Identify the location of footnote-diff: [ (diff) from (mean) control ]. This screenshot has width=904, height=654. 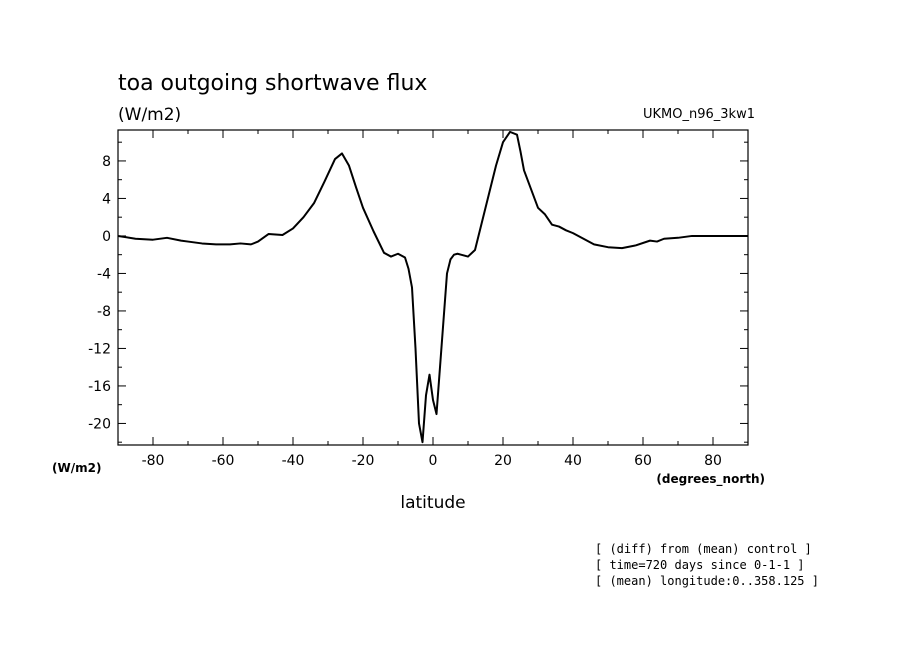
(703, 549).